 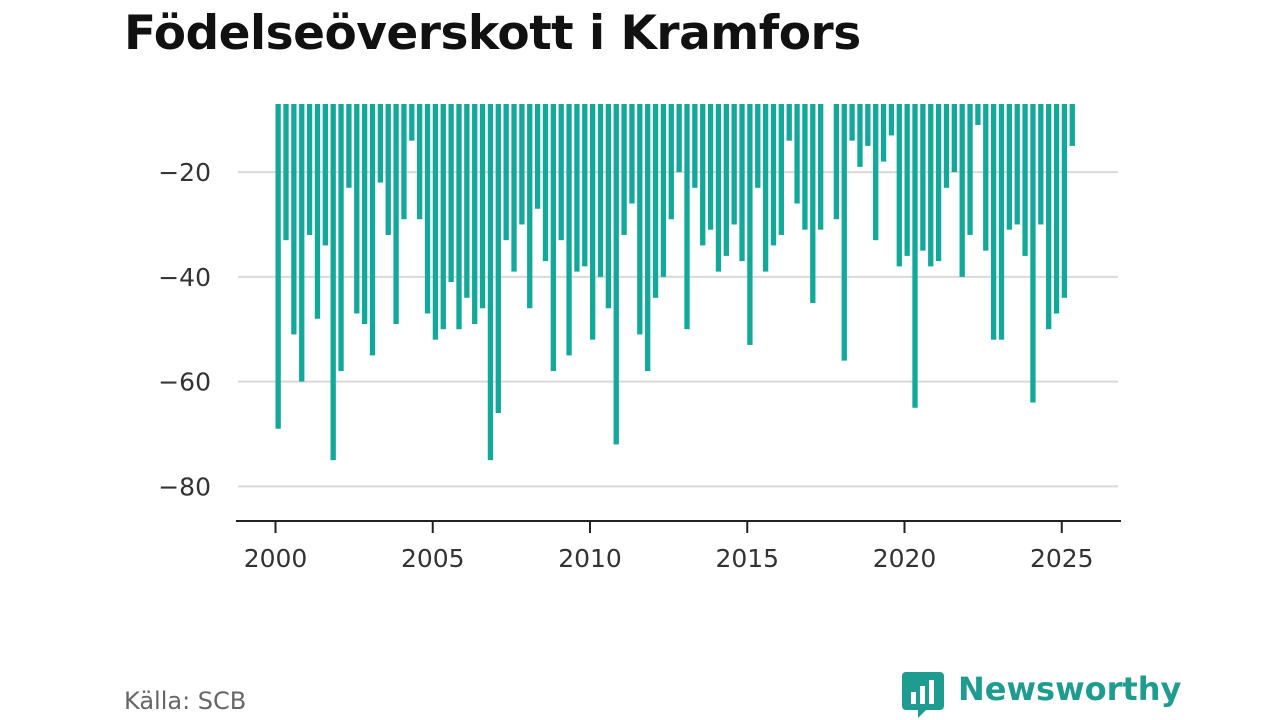 I want to click on y-tick-label: −80, so click(x=184, y=486).